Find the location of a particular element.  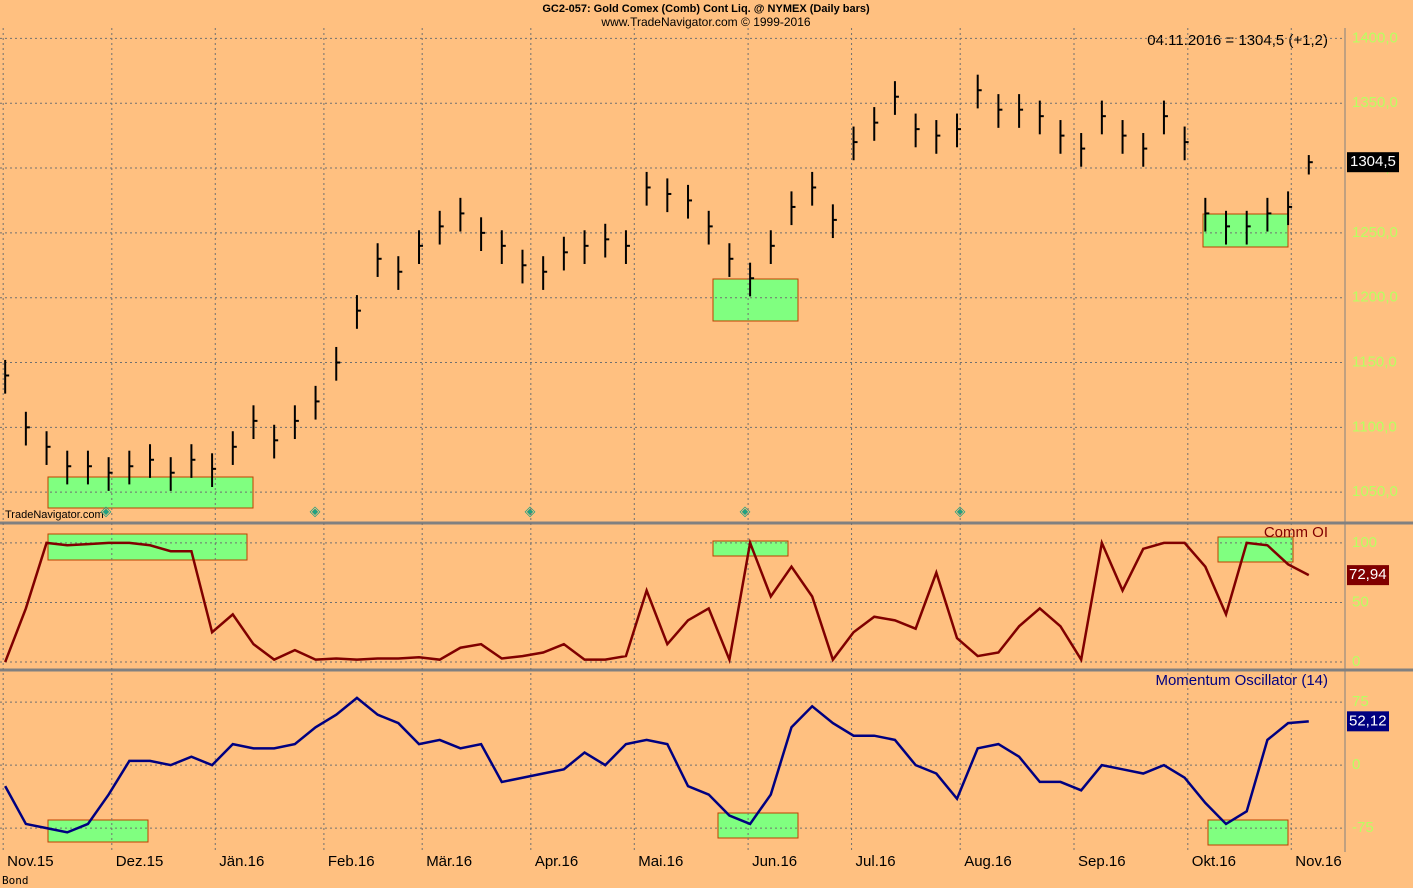

last-value: 1304,5 is located at coordinates (1373, 161).